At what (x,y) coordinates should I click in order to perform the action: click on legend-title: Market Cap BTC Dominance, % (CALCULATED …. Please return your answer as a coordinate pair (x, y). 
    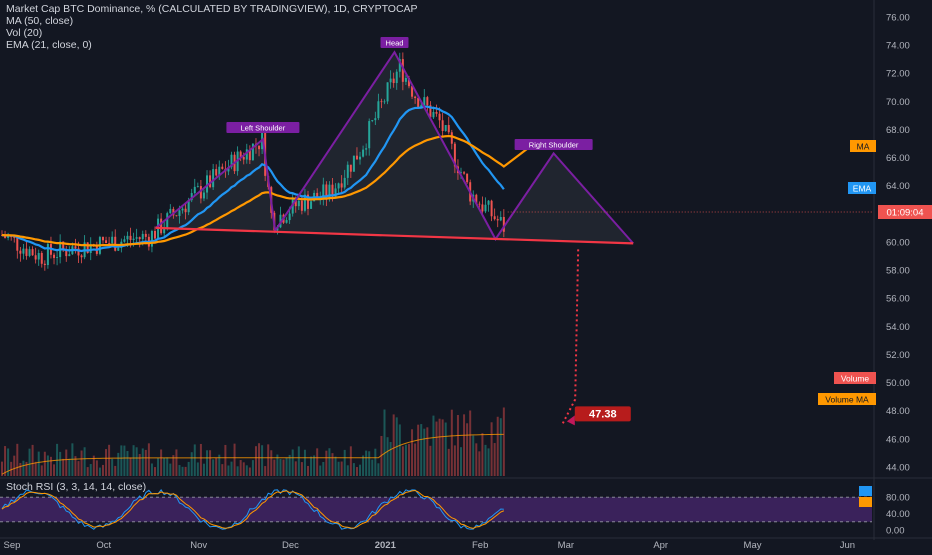
    Looking at the image, I should click on (212, 9).